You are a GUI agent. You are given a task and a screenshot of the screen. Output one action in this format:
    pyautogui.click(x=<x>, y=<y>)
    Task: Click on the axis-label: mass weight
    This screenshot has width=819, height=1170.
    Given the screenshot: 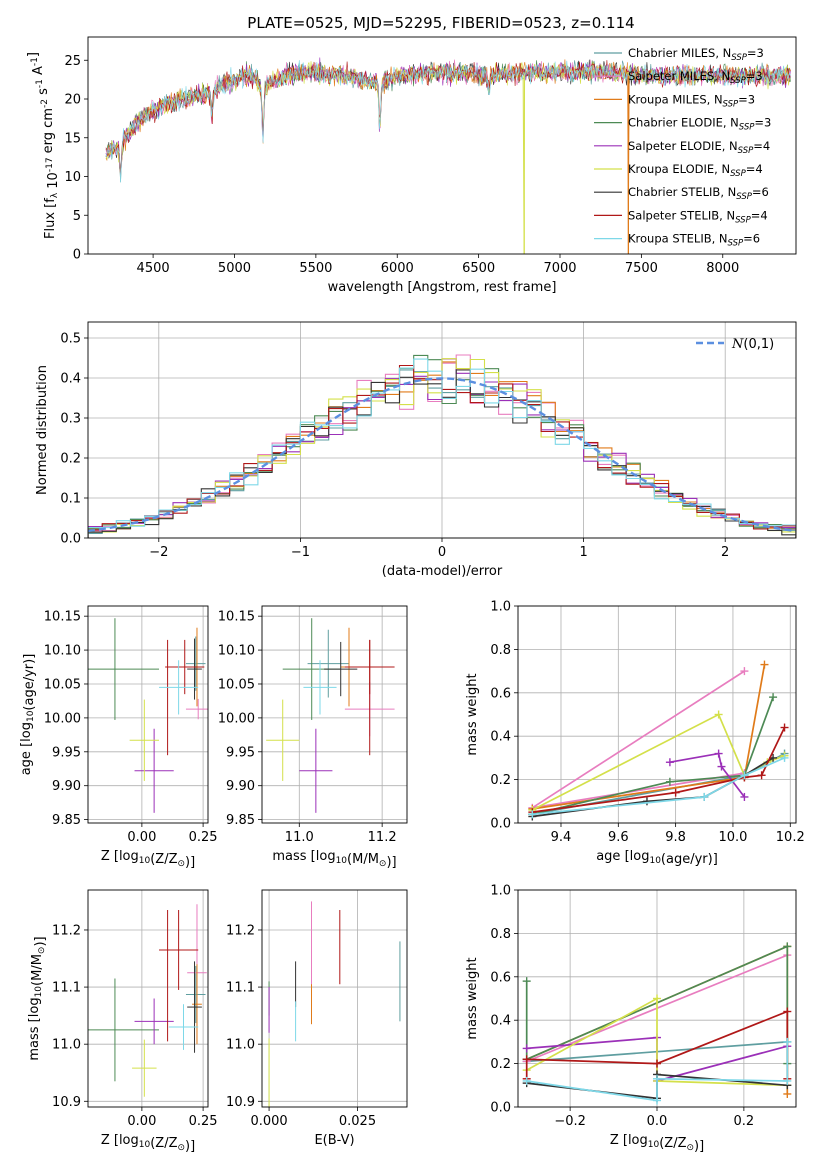 What is the action you would take?
    pyautogui.click(x=472, y=998)
    